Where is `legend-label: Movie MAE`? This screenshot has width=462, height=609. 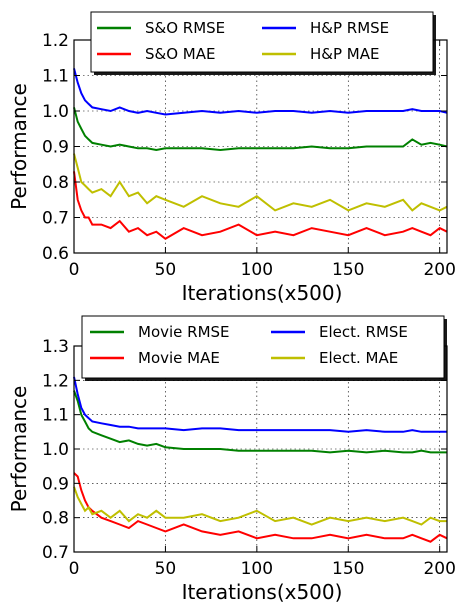
legend-label: Movie MAE is located at coordinates (179, 358).